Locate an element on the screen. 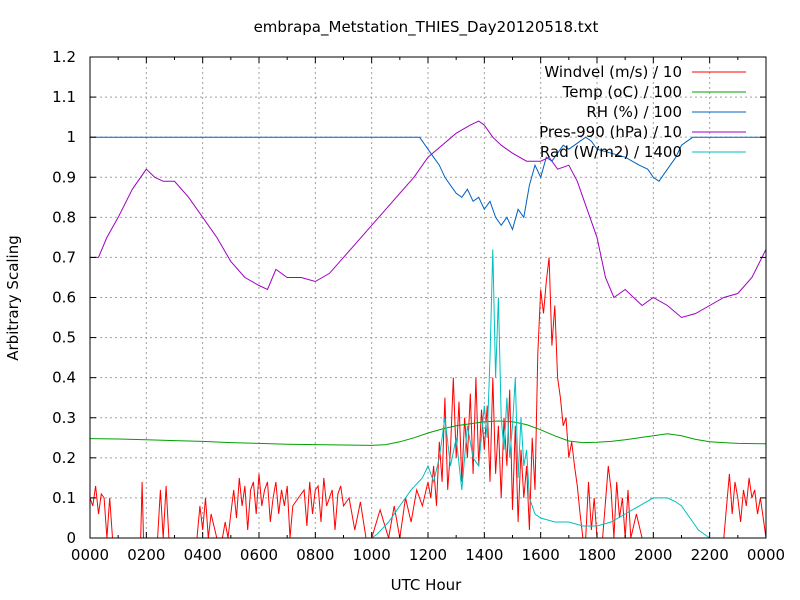 This screenshot has height=600, width=800. y-tick-label: 0.8 is located at coordinates (64, 217).